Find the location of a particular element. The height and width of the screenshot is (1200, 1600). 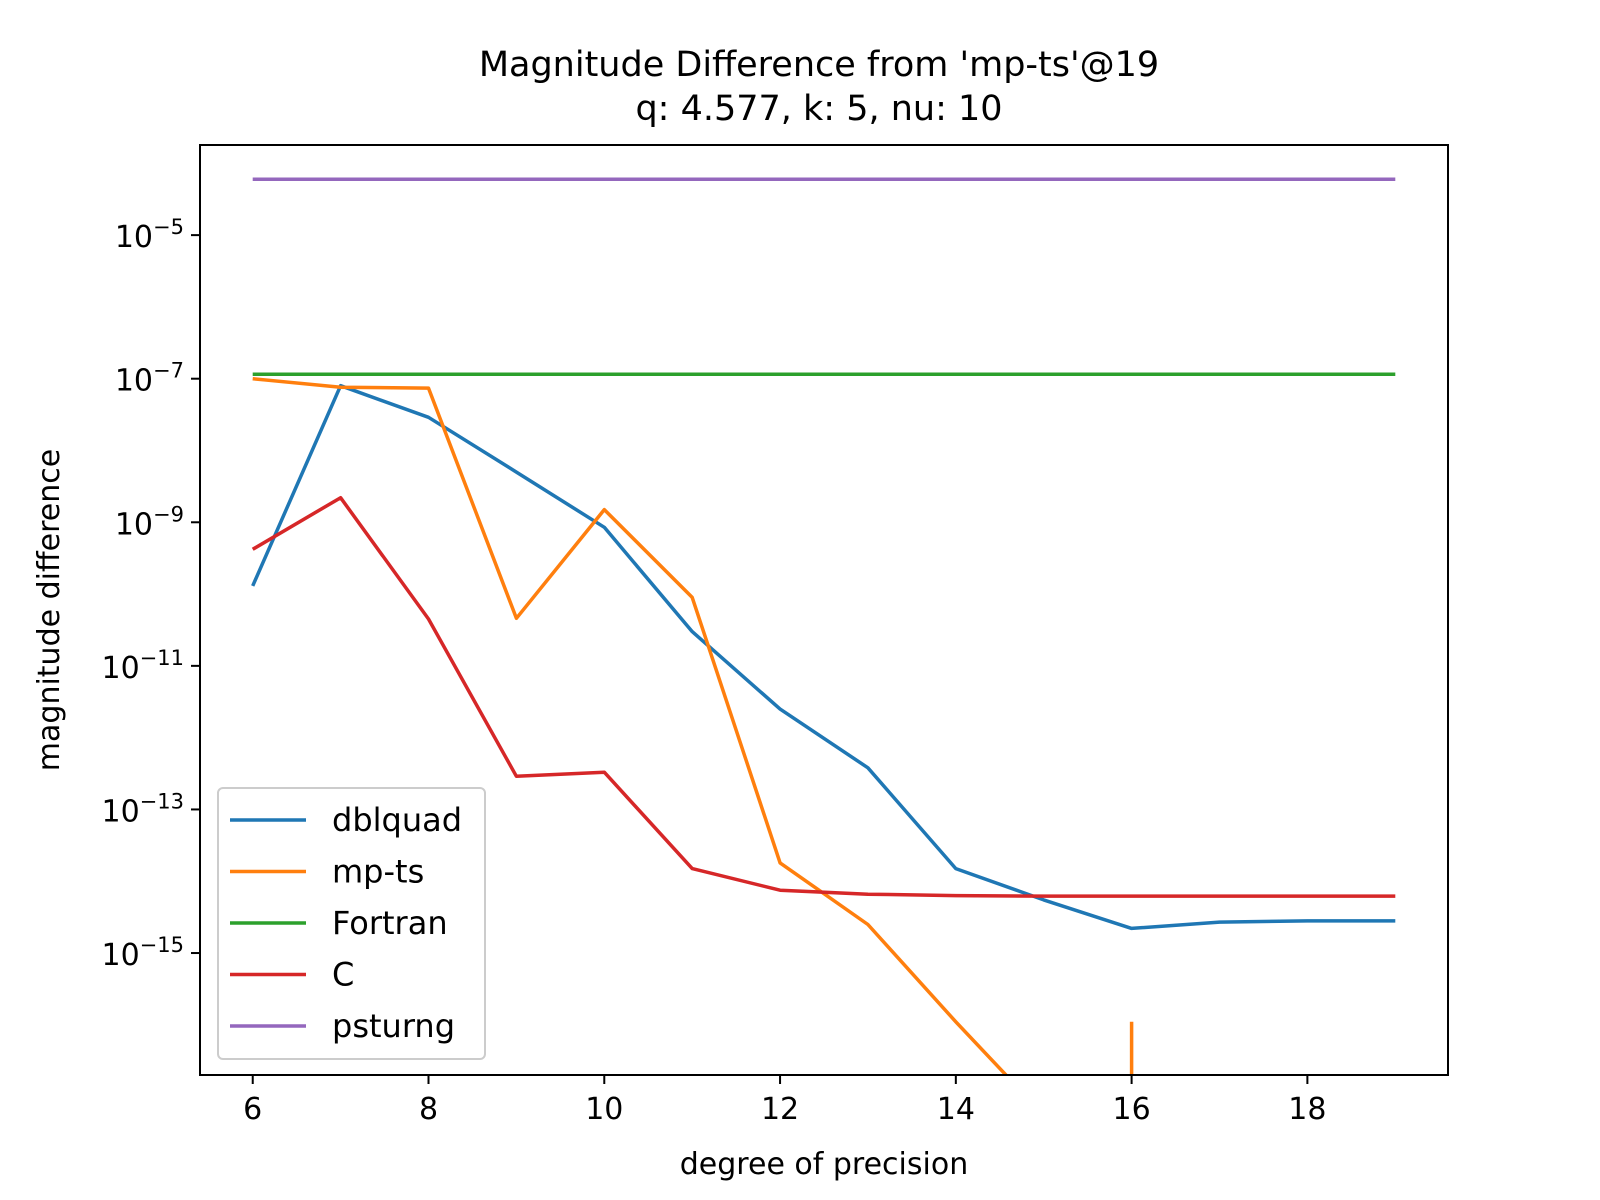

y-tick-label: 10⁻¹³ is located at coordinates (142, 809).